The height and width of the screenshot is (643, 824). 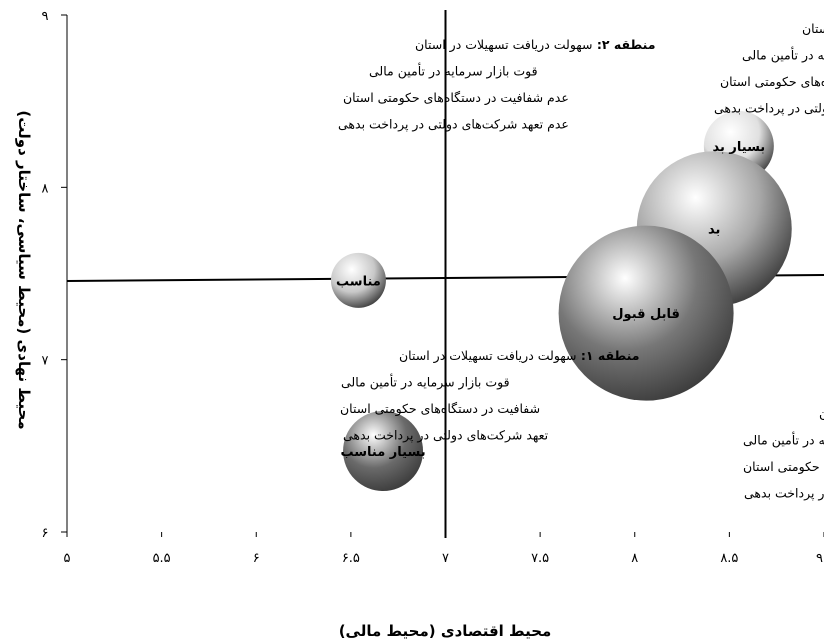 I want to click on x-tick-label: ۸, so click(x=634, y=558).